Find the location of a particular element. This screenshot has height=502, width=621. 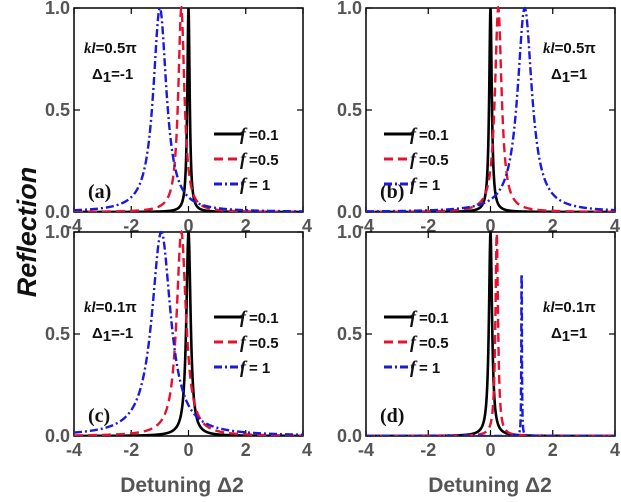

panel-label: (a) is located at coordinates (99, 192).